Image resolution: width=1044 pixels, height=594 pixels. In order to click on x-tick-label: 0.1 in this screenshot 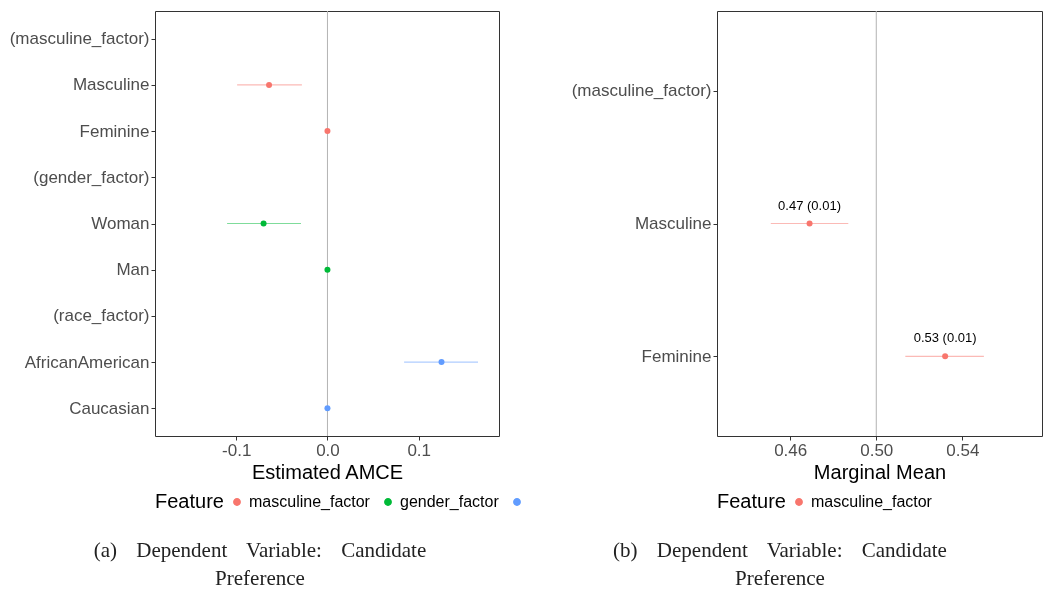, I will do `click(419, 450)`.